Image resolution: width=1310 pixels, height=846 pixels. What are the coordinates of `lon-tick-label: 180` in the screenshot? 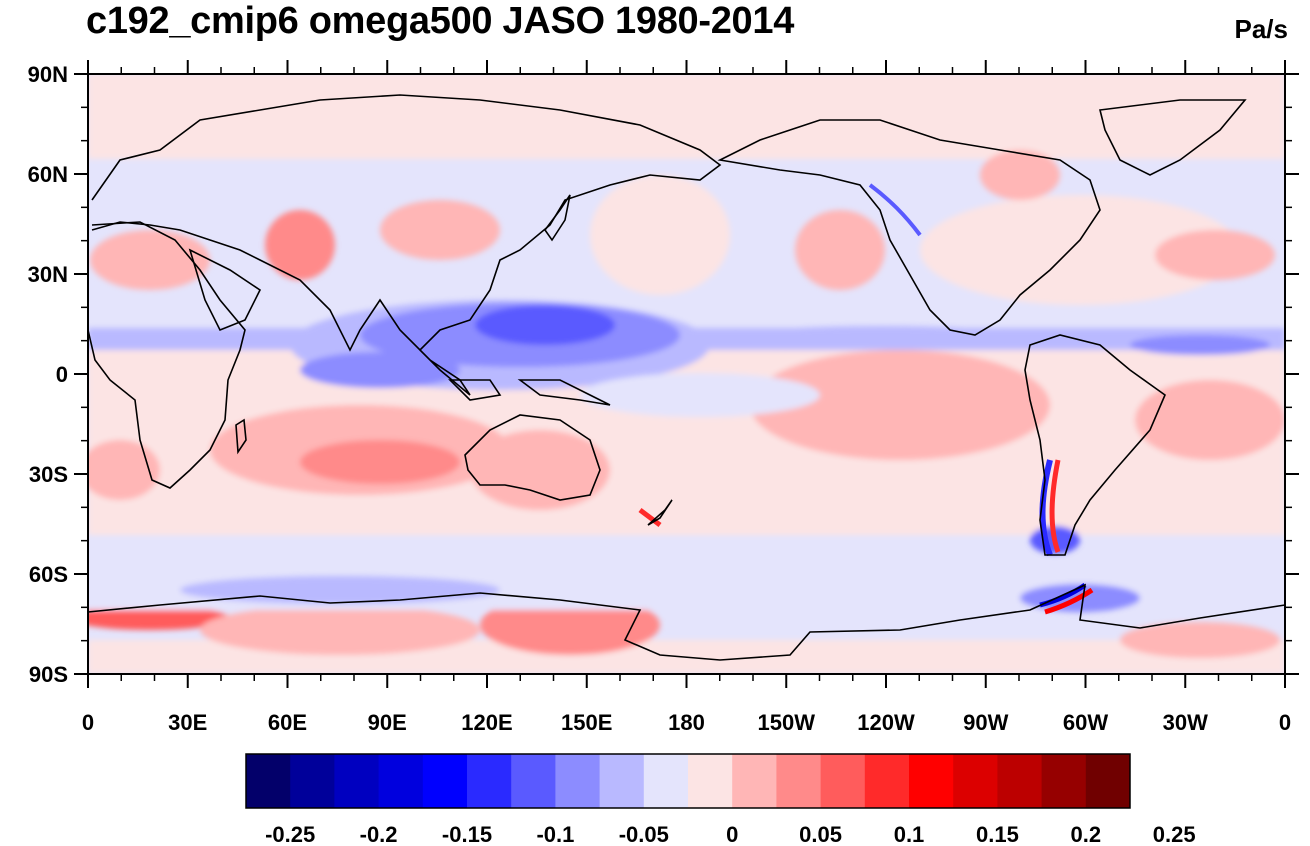 It's located at (686, 722).